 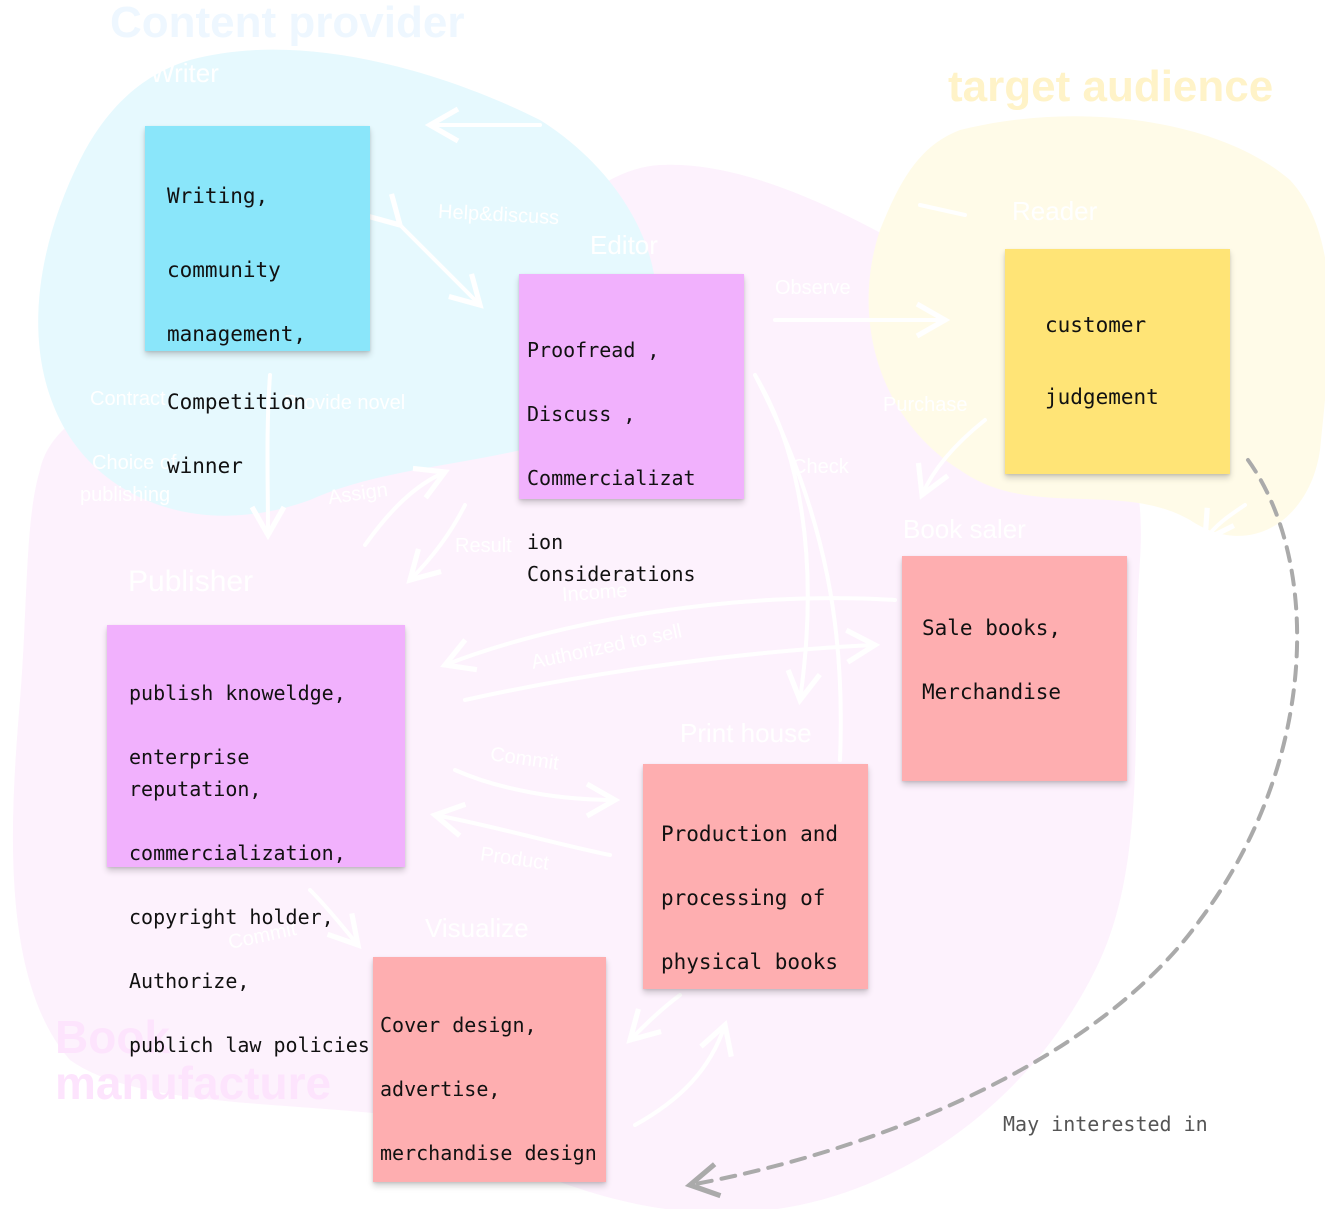 I want to click on arrow-visualize-to-print, so click(x=683, y=1073).